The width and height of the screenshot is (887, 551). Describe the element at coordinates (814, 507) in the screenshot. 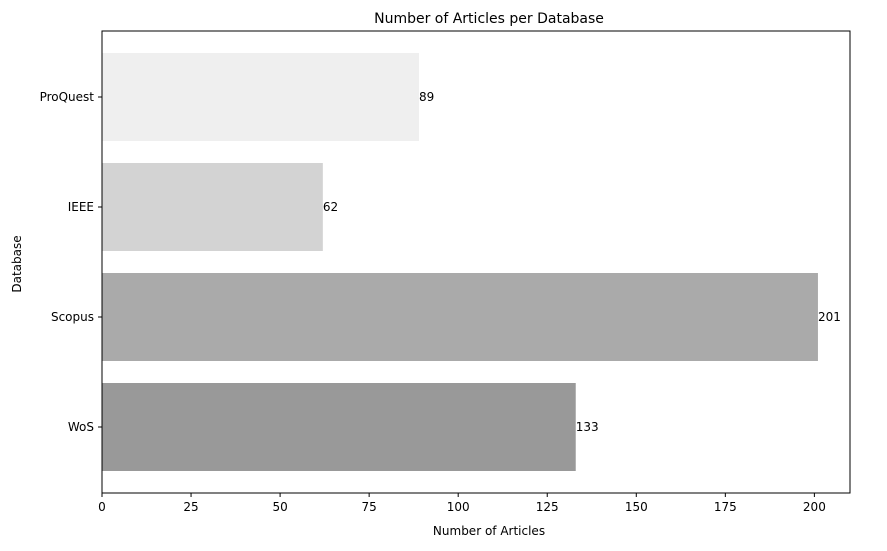

I see `x-tick-label: 200` at that location.